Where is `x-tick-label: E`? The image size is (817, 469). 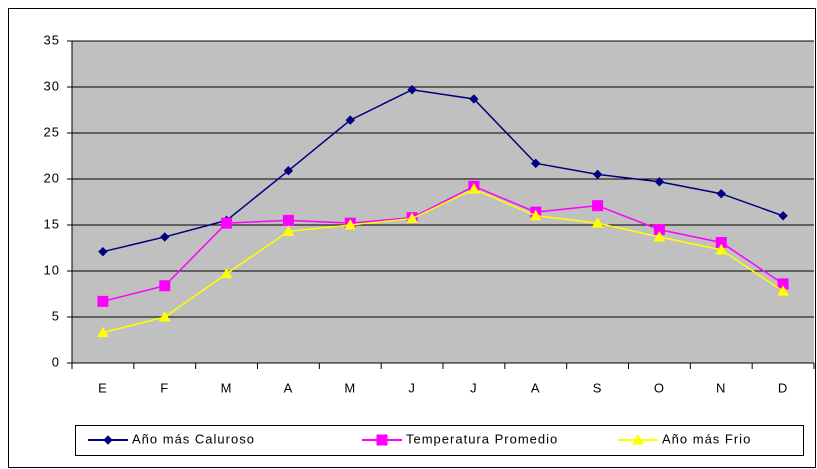
x-tick-label: E is located at coordinates (103, 387).